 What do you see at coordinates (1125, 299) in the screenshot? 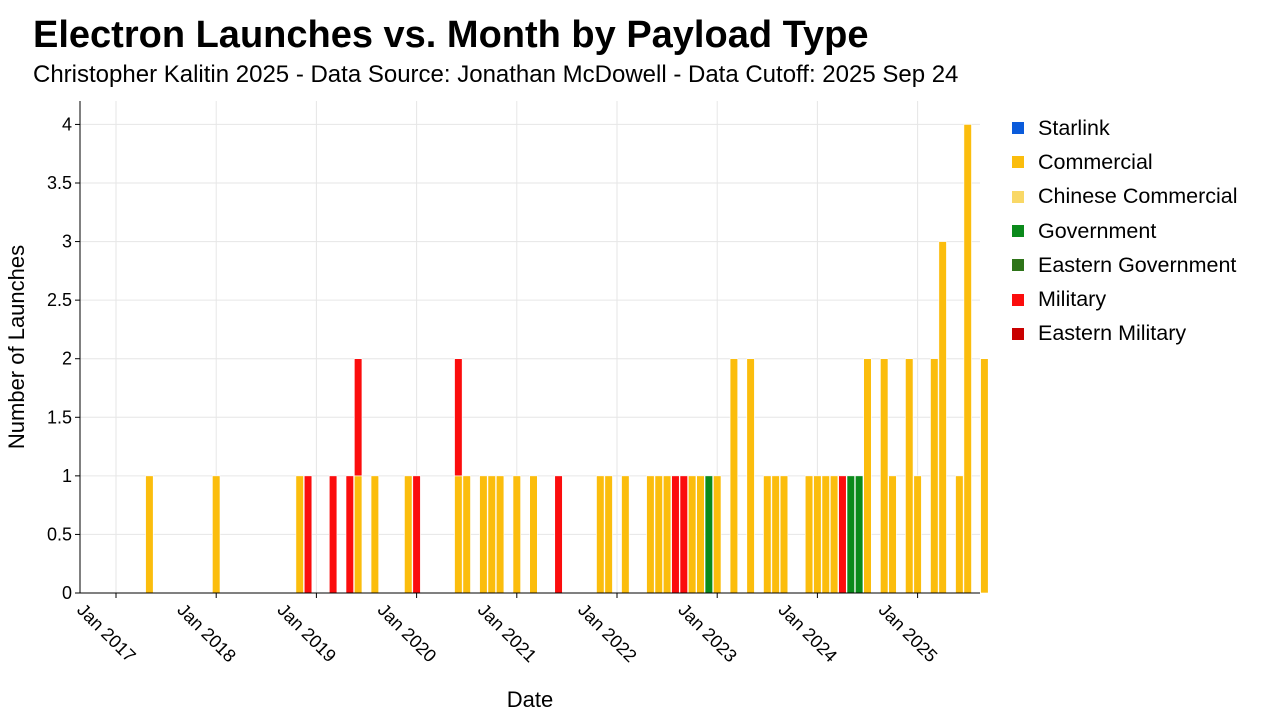
I see `legend-item-military: Military` at bounding box center [1125, 299].